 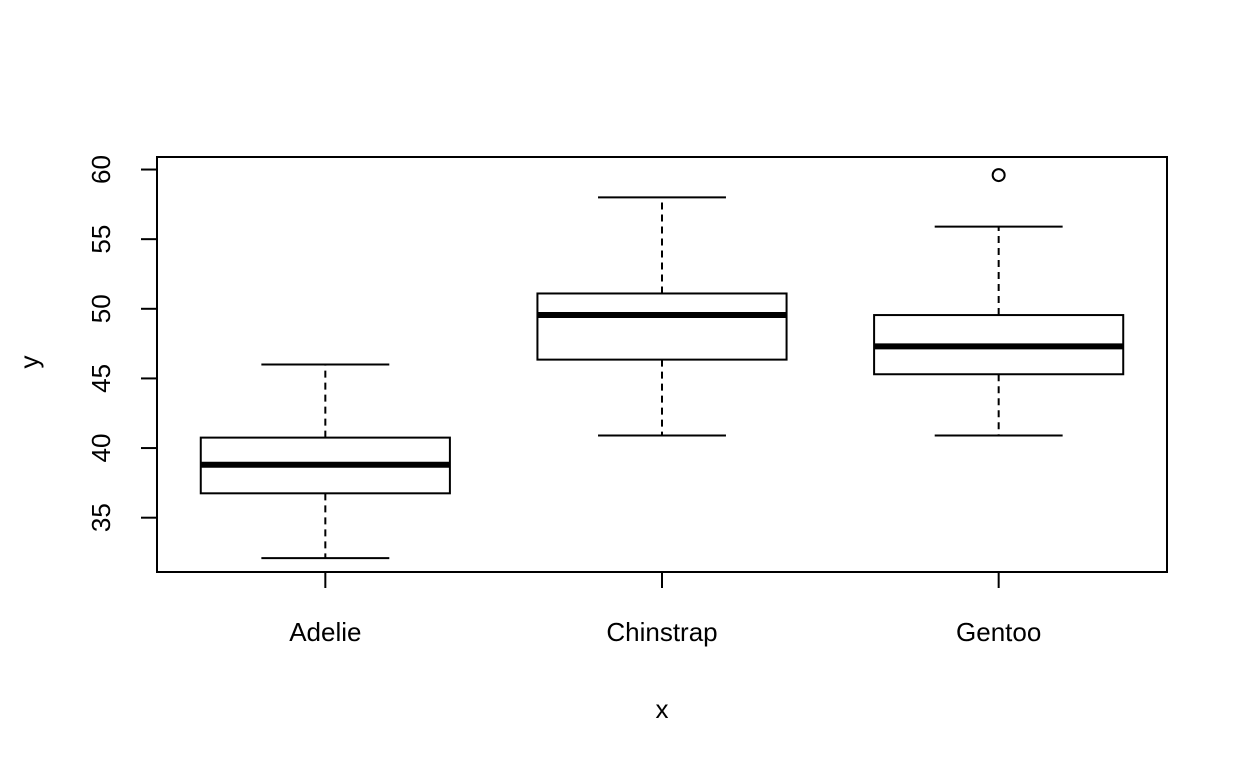 I want to click on y-tick-label: 55, so click(x=101, y=239).